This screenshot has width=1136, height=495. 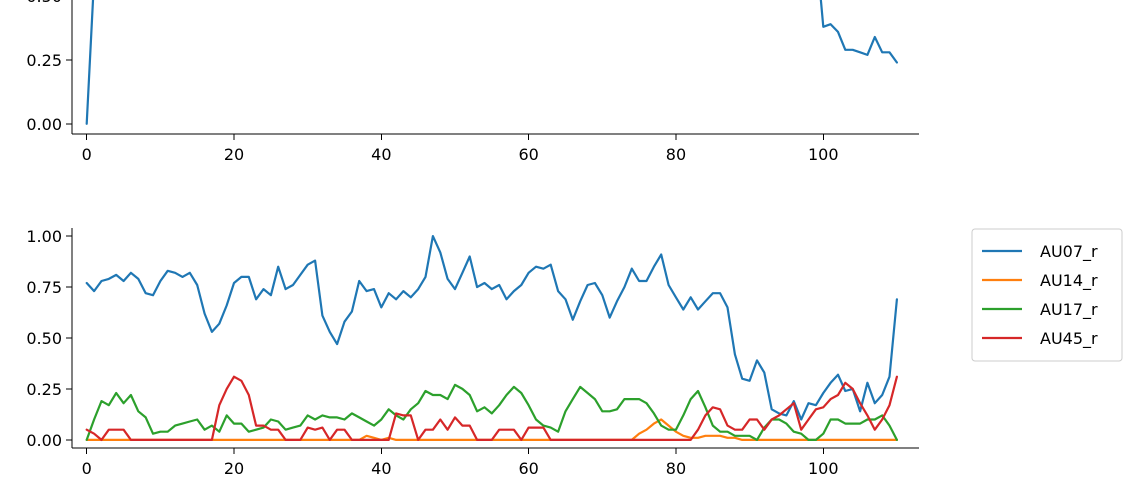 I want to click on legend-label: AU17_r, so click(x=1069, y=310).